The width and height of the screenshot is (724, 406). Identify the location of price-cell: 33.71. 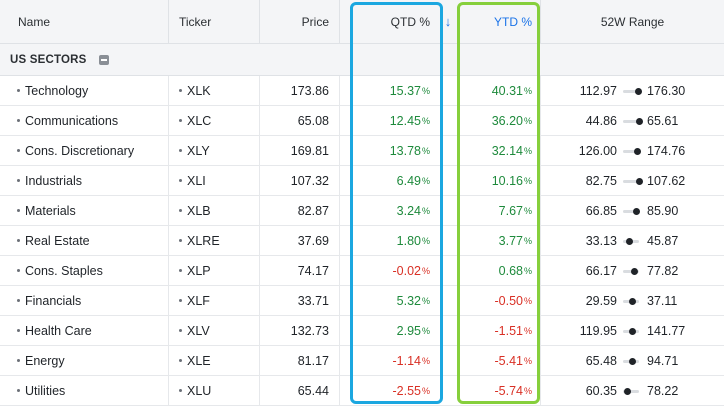
(299, 300).